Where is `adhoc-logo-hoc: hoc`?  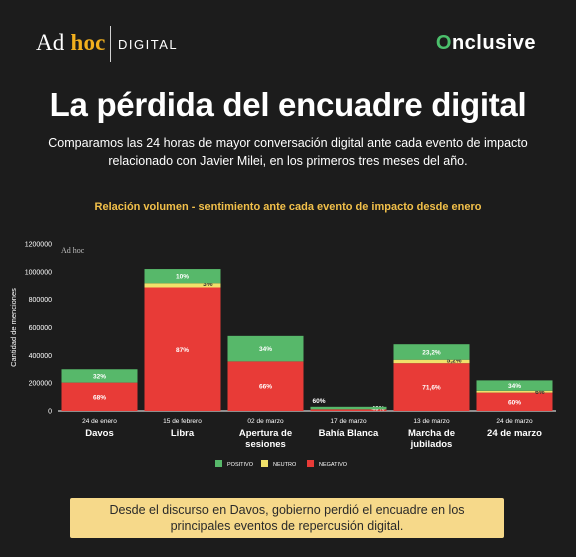 adhoc-logo-hoc: hoc is located at coordinates (88, 42).